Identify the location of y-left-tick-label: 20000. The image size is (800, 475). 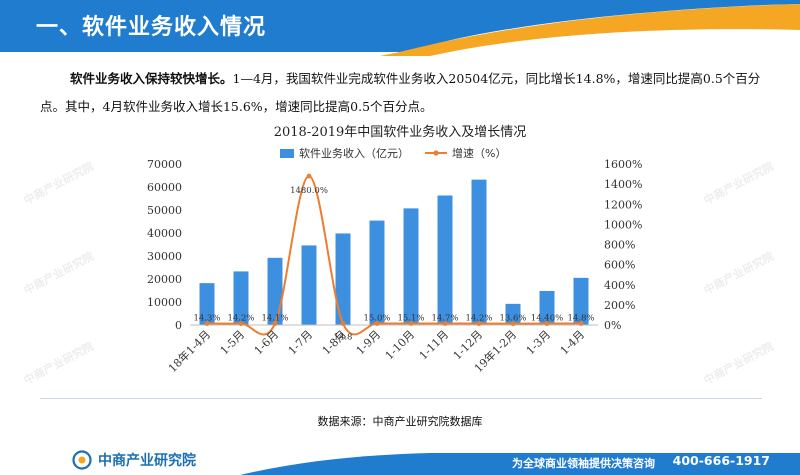
(164, 279).